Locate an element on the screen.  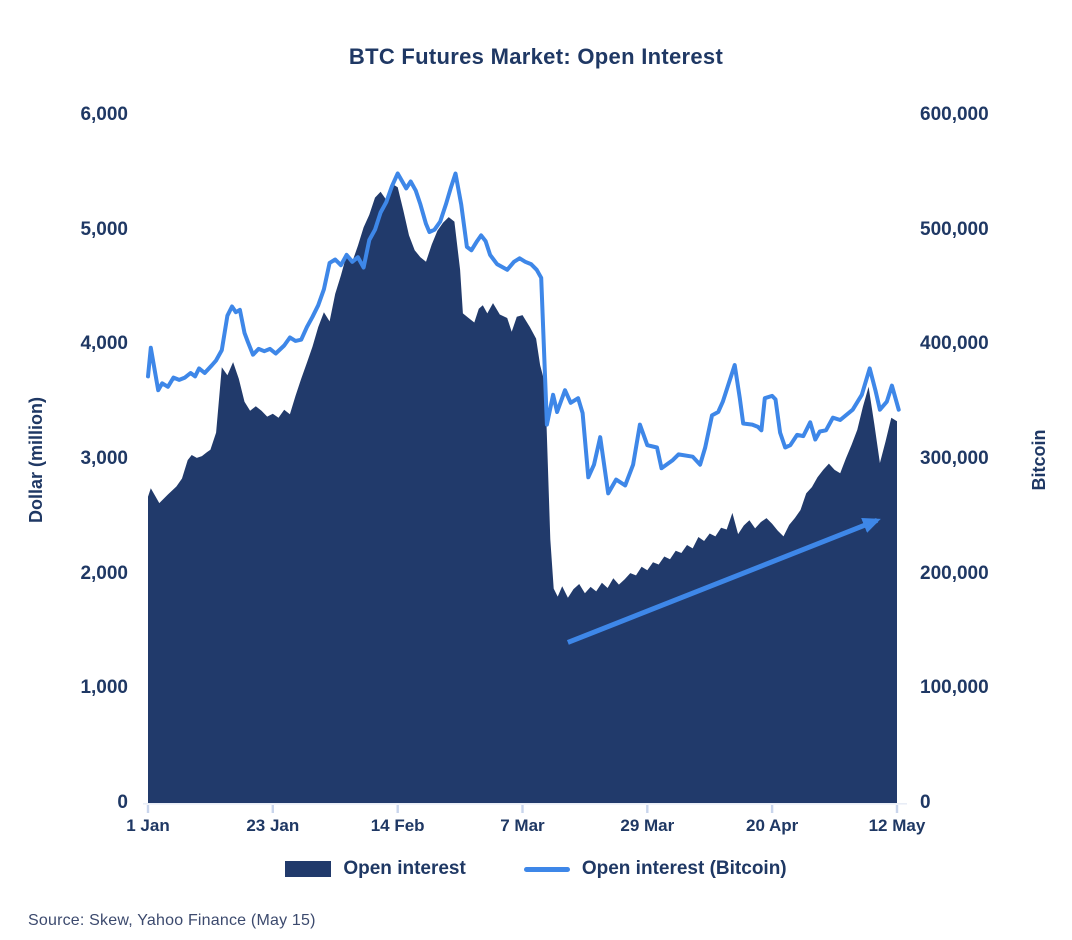
legend: Open interest Open interest (Bitcoin) is located at coordinates (536, 869).